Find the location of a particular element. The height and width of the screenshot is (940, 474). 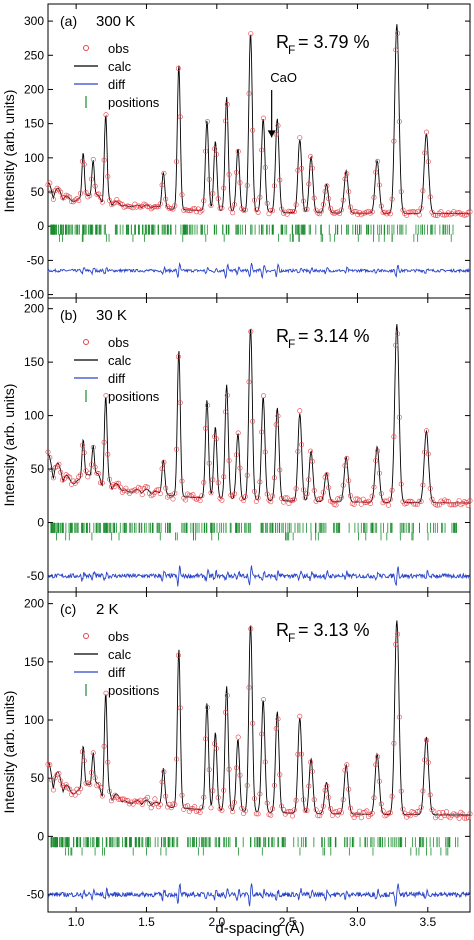

legend-obs: obs is located at coordinates (118, 342).